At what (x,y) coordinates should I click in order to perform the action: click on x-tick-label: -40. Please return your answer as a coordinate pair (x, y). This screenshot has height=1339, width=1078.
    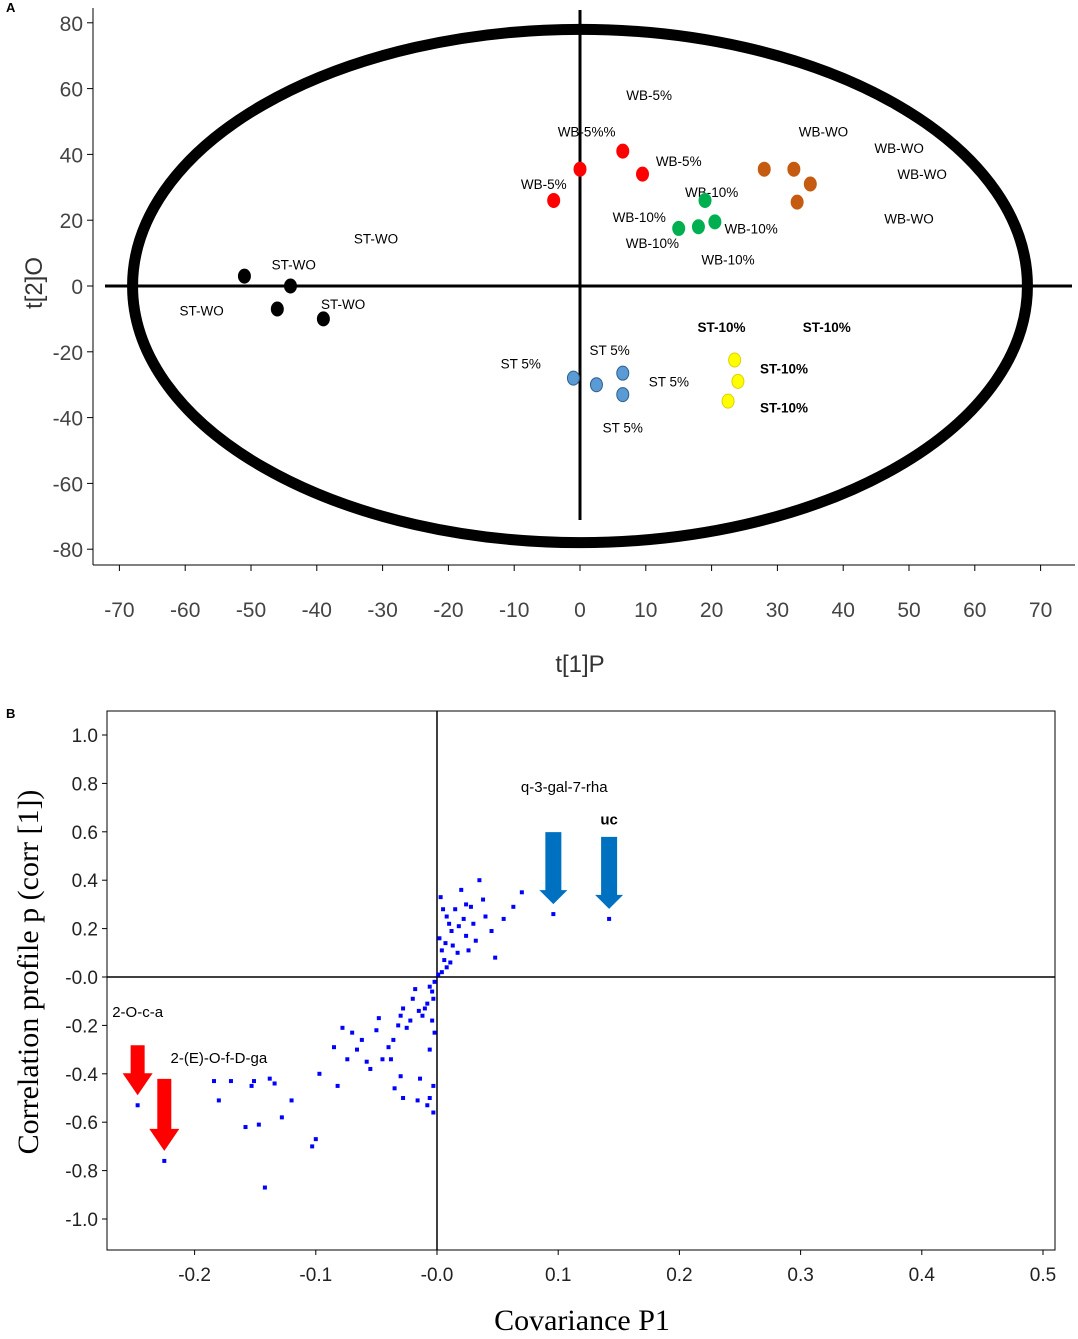
    Looking at the image, I should click on (317, 610).